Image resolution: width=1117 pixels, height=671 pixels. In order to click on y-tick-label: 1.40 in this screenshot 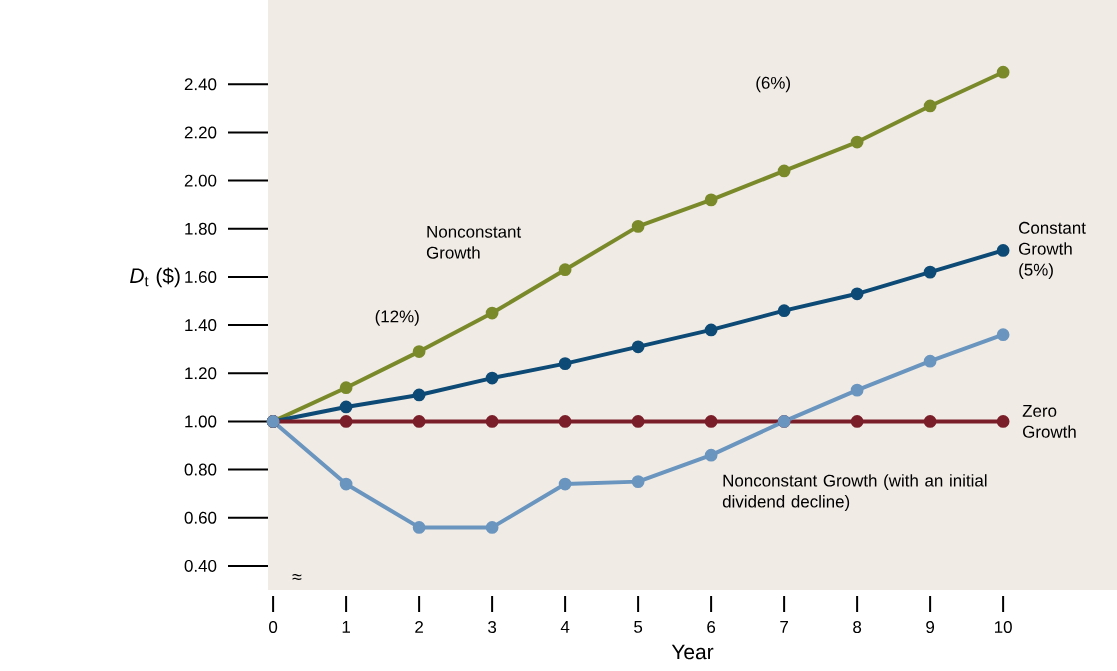, I will do `click(201, 325)`.